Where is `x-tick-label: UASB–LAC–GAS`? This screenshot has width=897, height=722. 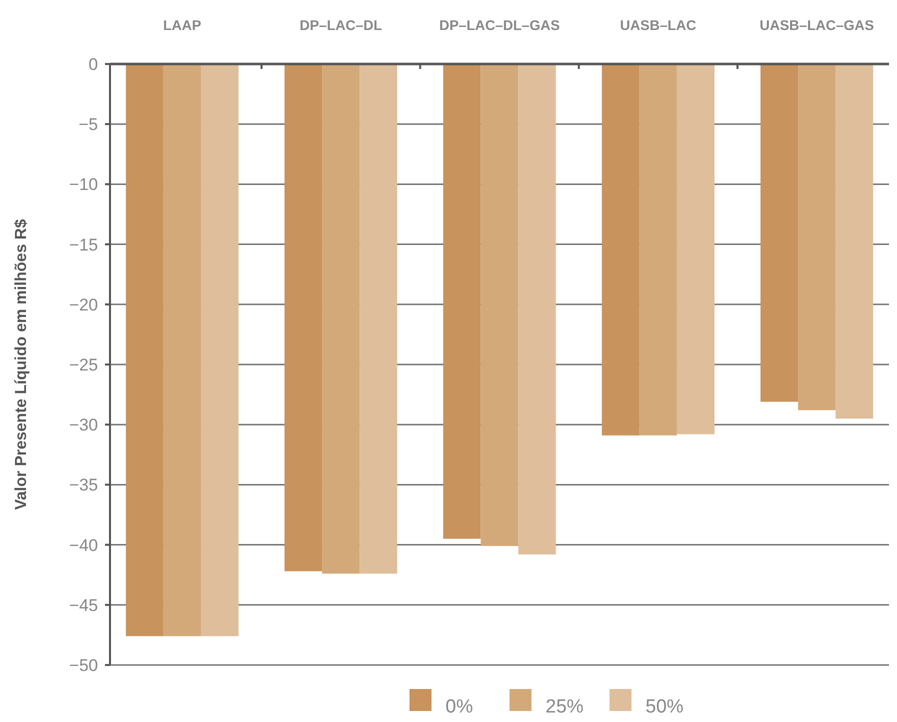 x-tick-label: UASB–LAC–GAS is located at coordinates (817, 25).